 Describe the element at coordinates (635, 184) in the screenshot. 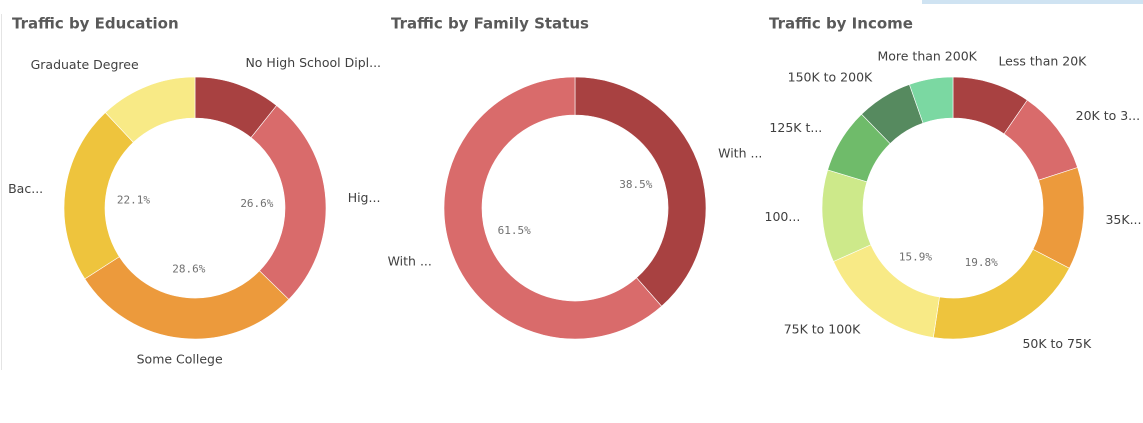

I see `value-label: 38.5%` at that location.